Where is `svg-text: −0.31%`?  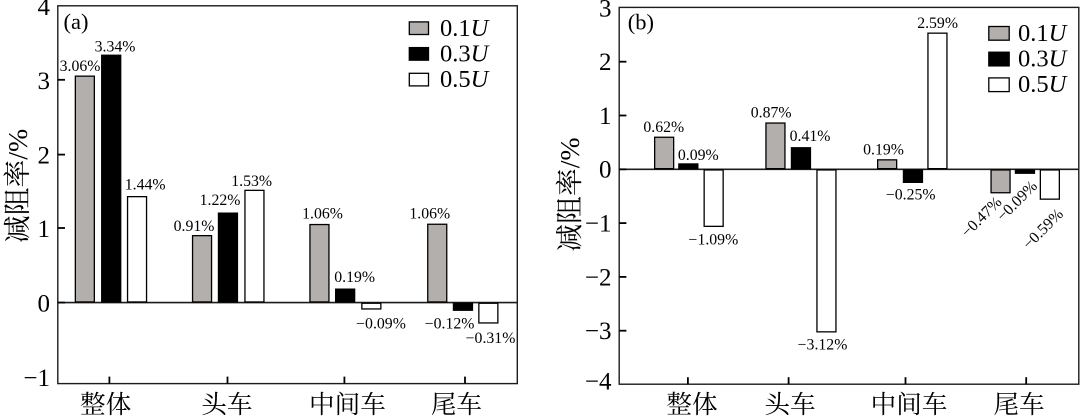 svg-text: −0.31% is located at coordinates (491, 338).